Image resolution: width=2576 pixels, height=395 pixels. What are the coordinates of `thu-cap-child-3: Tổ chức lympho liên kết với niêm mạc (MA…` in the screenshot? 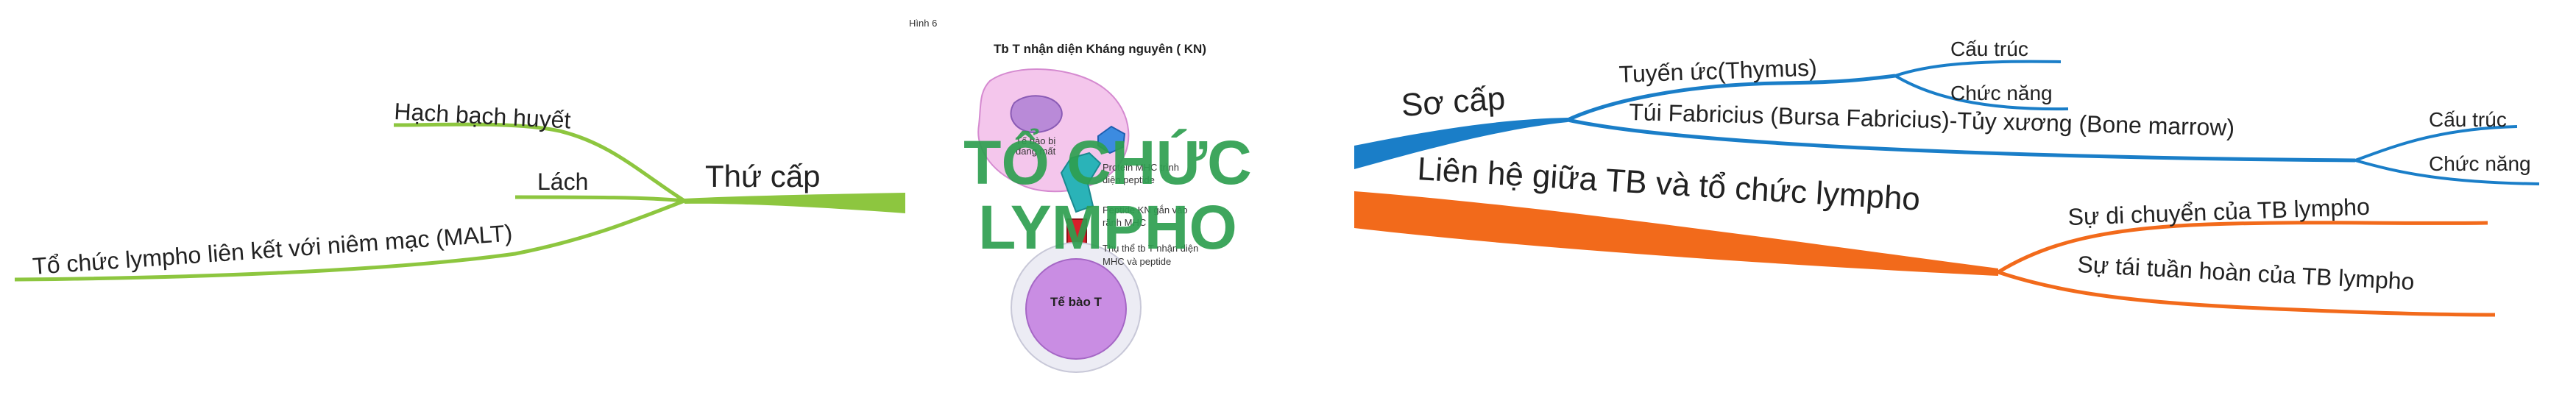 It's located at (272, 249).